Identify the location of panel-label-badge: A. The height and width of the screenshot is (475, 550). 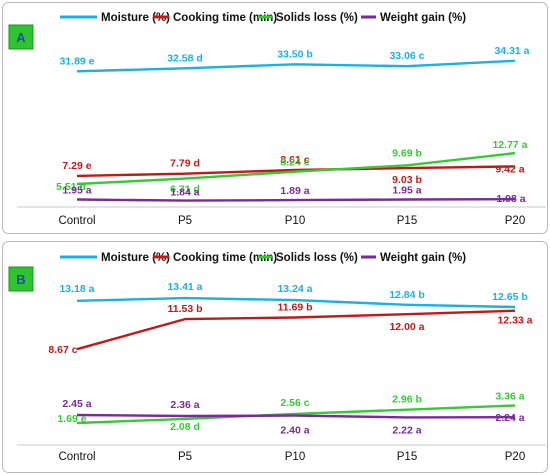
(21, 37).